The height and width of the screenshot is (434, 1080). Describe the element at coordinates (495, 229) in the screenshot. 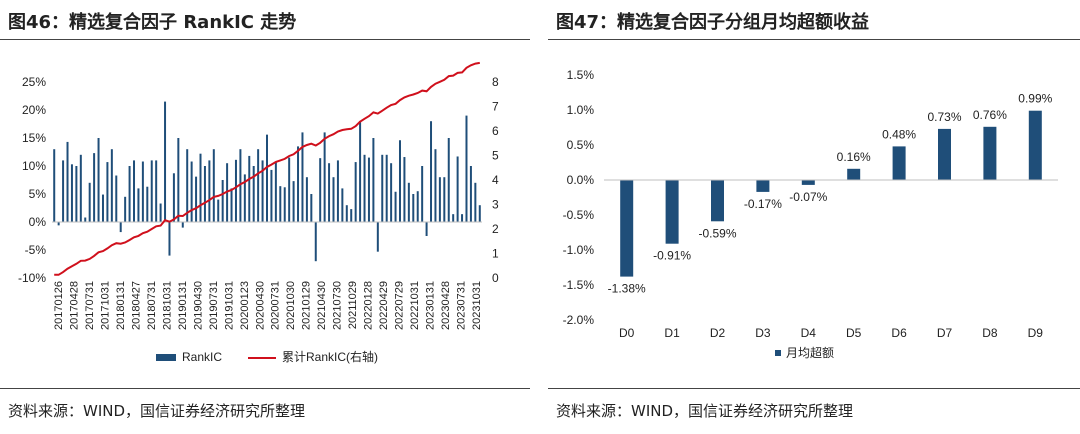

I see `y-right-tick-label: 2` at that location.